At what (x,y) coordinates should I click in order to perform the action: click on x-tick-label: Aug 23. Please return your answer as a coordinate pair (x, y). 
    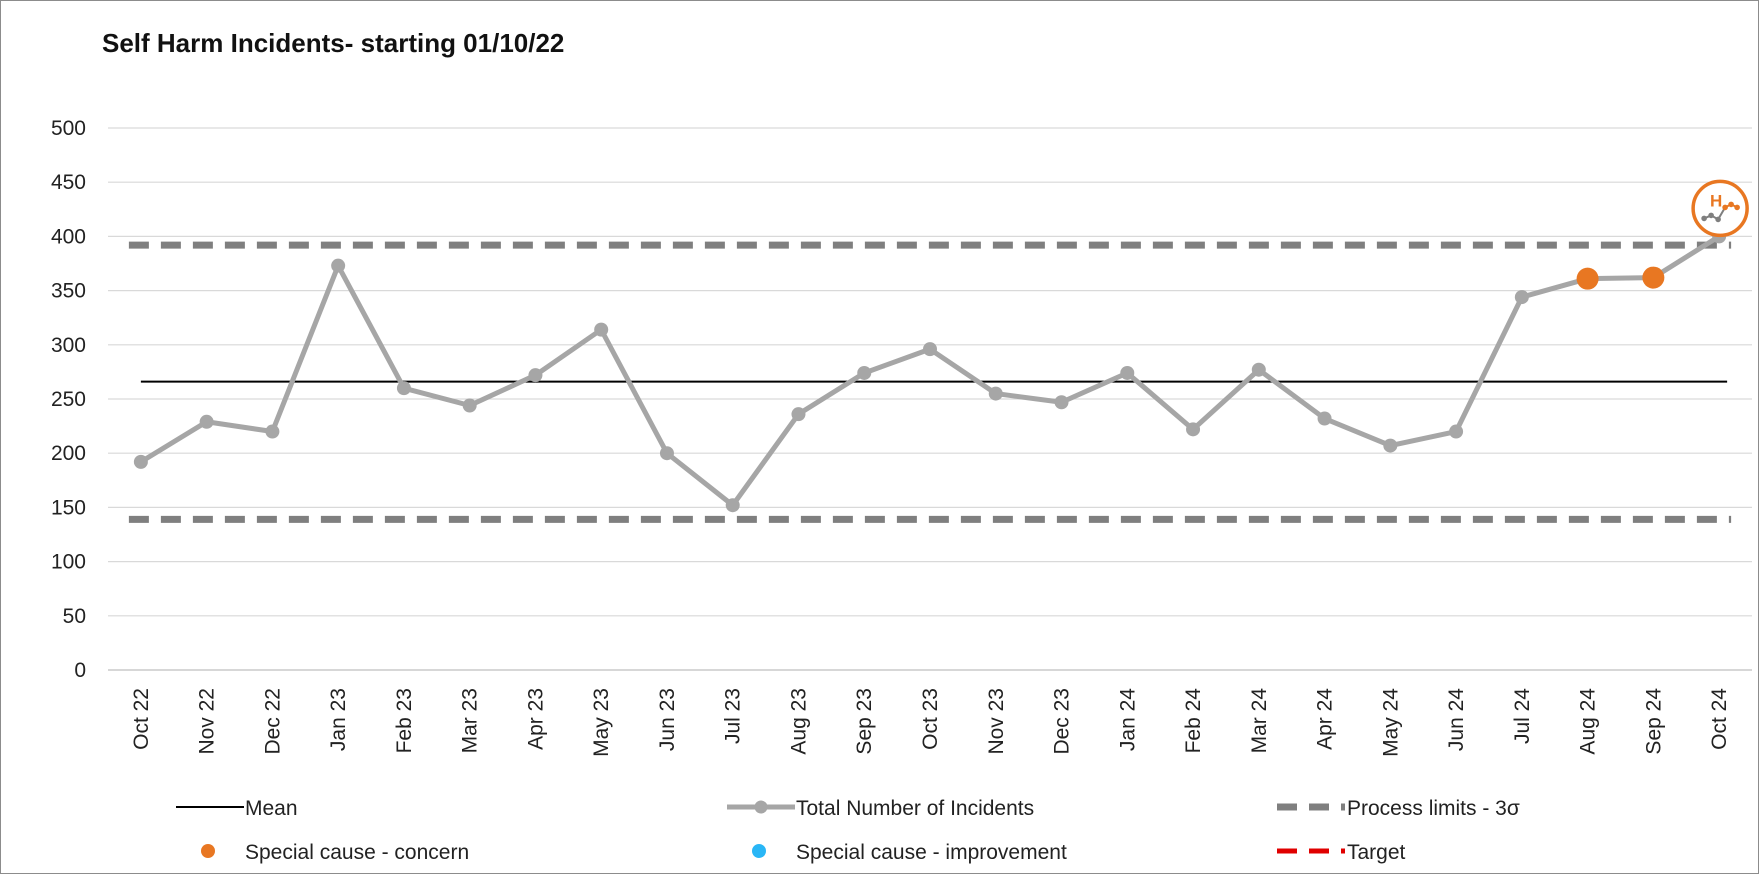
    Looking at the image, I should click on (798, 721).